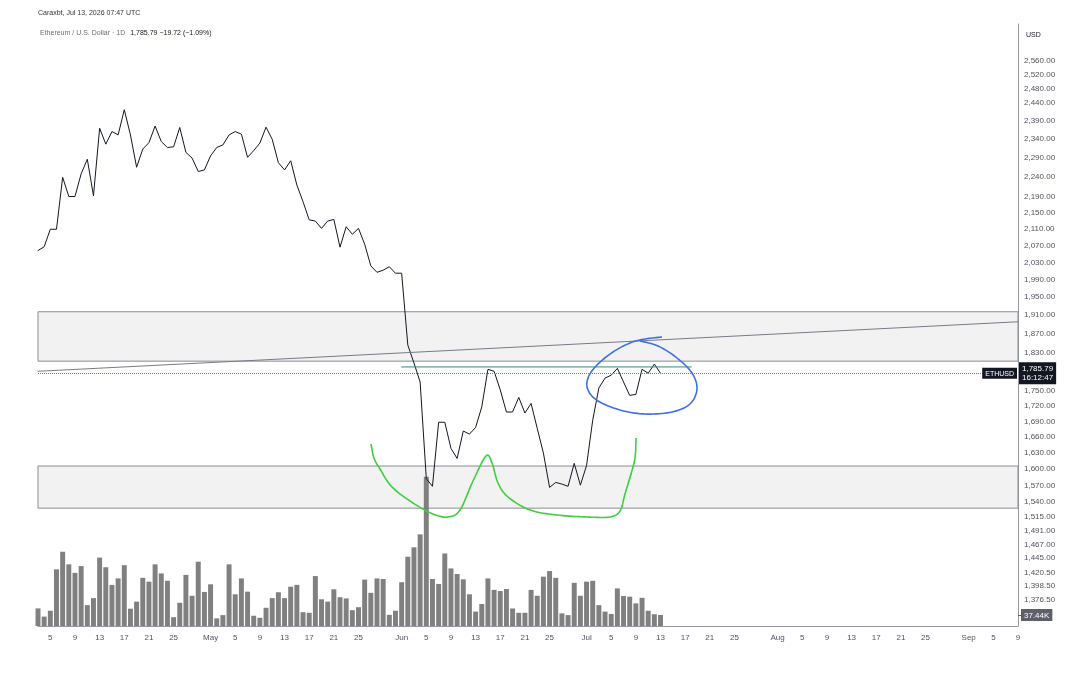 The width and height of the screenshot is (1066, 680). What do you see at coordinates (586, 637) in the screenshot?
I see `x-tick-label: Jul` at bounding box center [586, 637].